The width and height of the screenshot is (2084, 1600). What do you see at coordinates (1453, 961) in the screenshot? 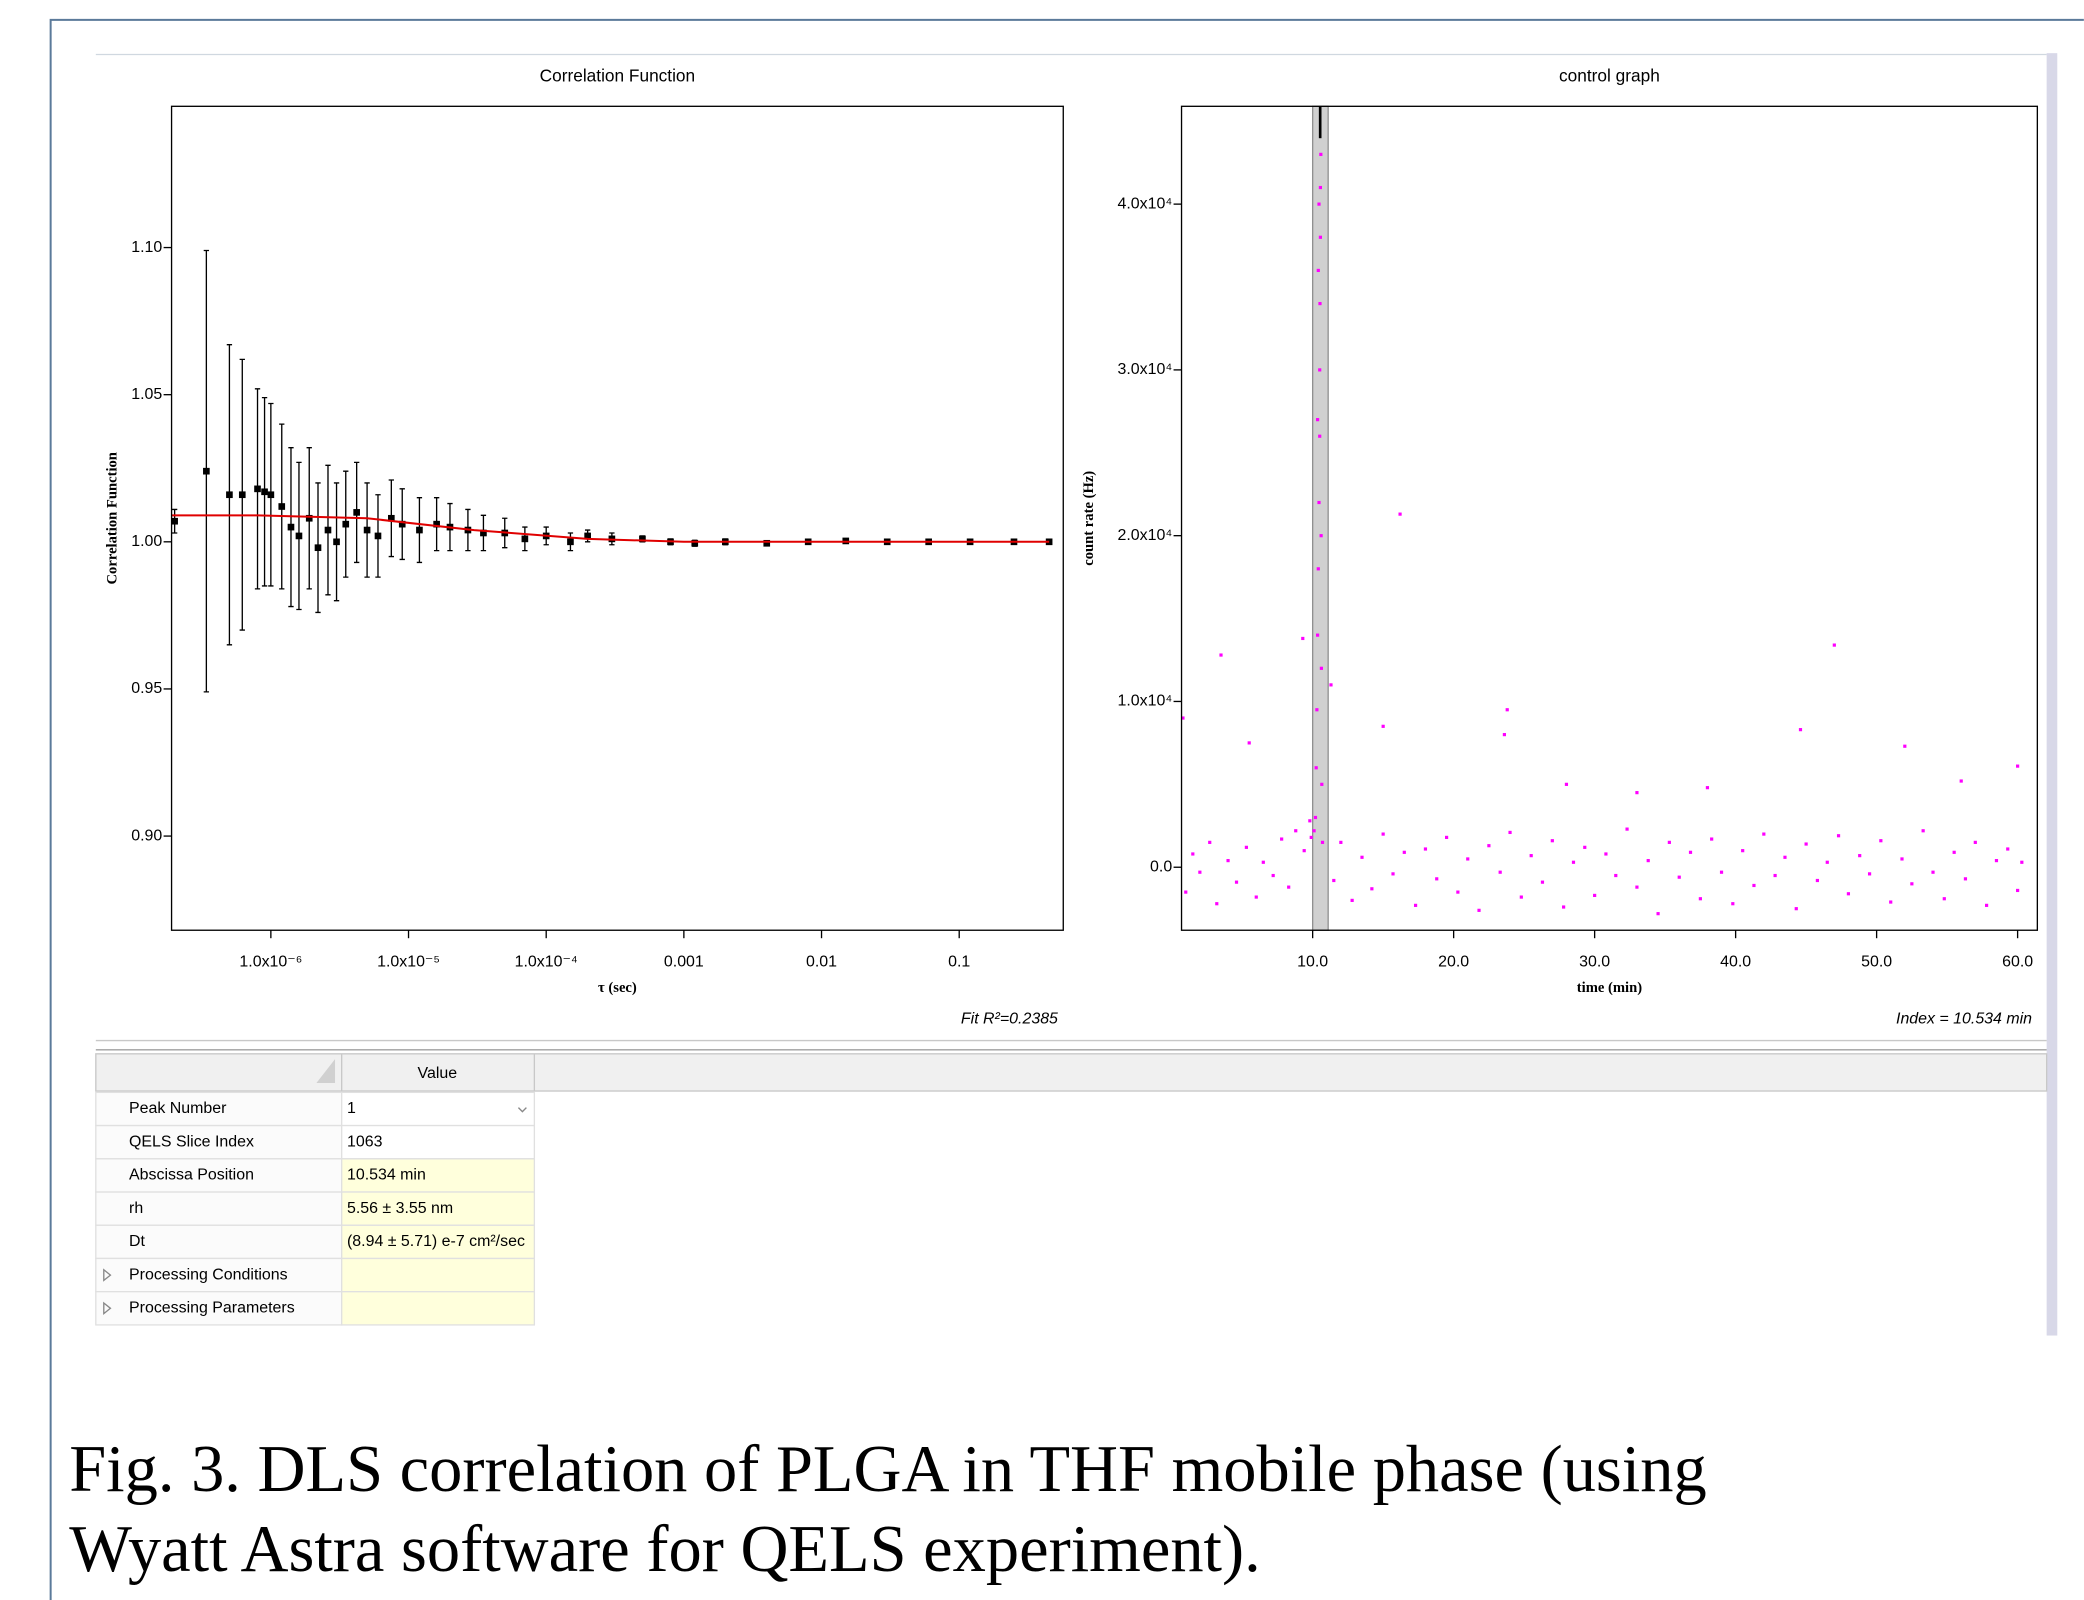
I see `x-tick-label: 20.0` at bounding box center [1453, 961].